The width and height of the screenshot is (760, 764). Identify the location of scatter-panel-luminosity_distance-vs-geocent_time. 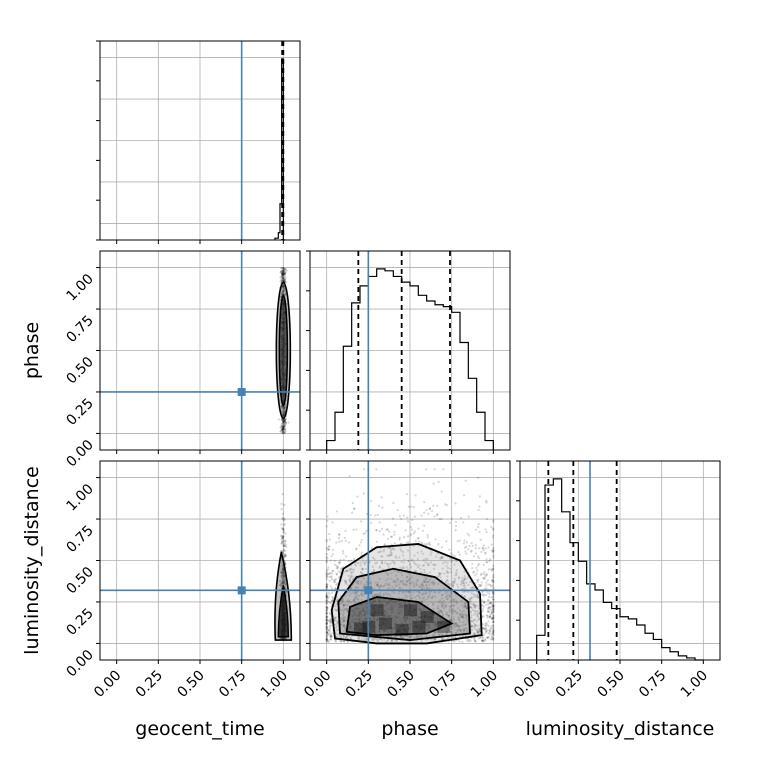
(200, 560).